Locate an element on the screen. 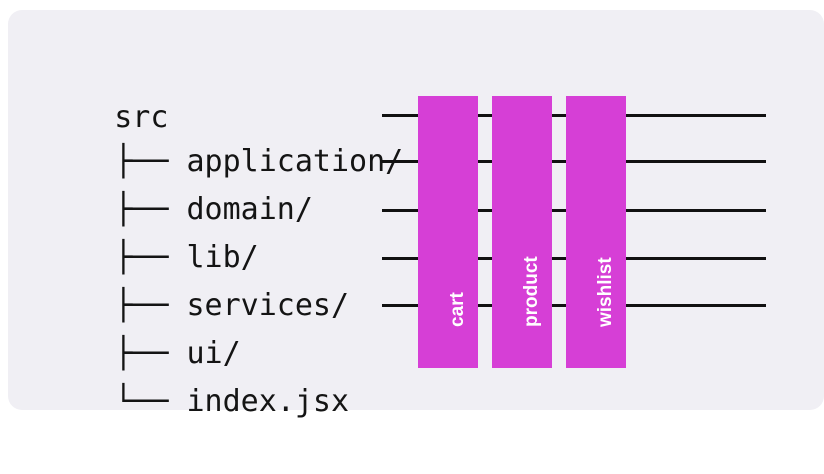 This screenshot has height=474, width=824. tree-entry-label: domain/ is located at coordinates (249, 209).